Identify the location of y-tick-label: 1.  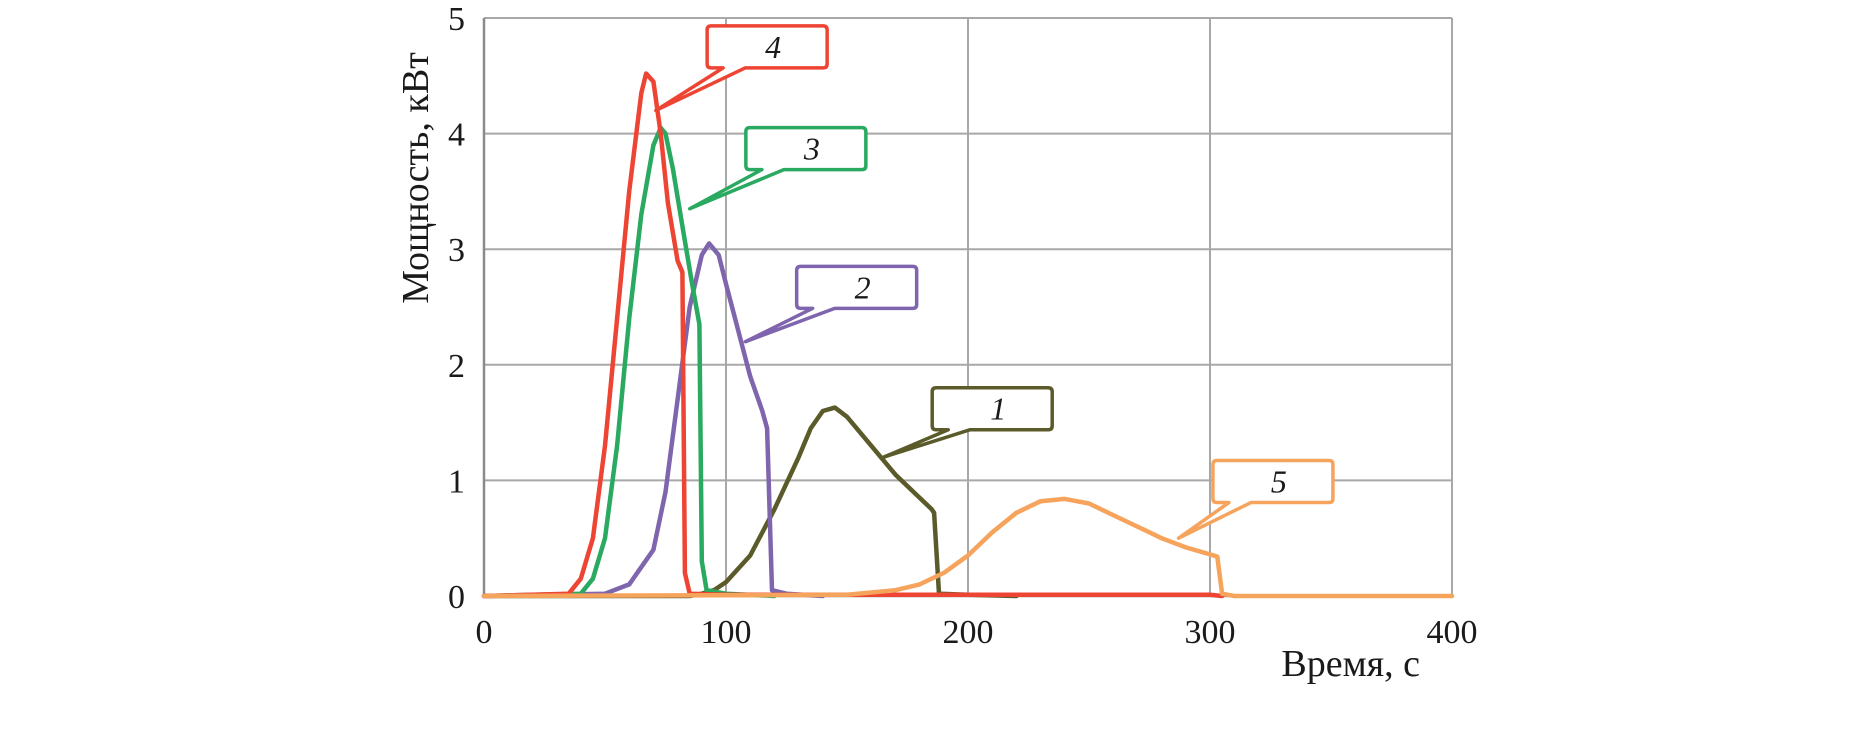
(456, 481).